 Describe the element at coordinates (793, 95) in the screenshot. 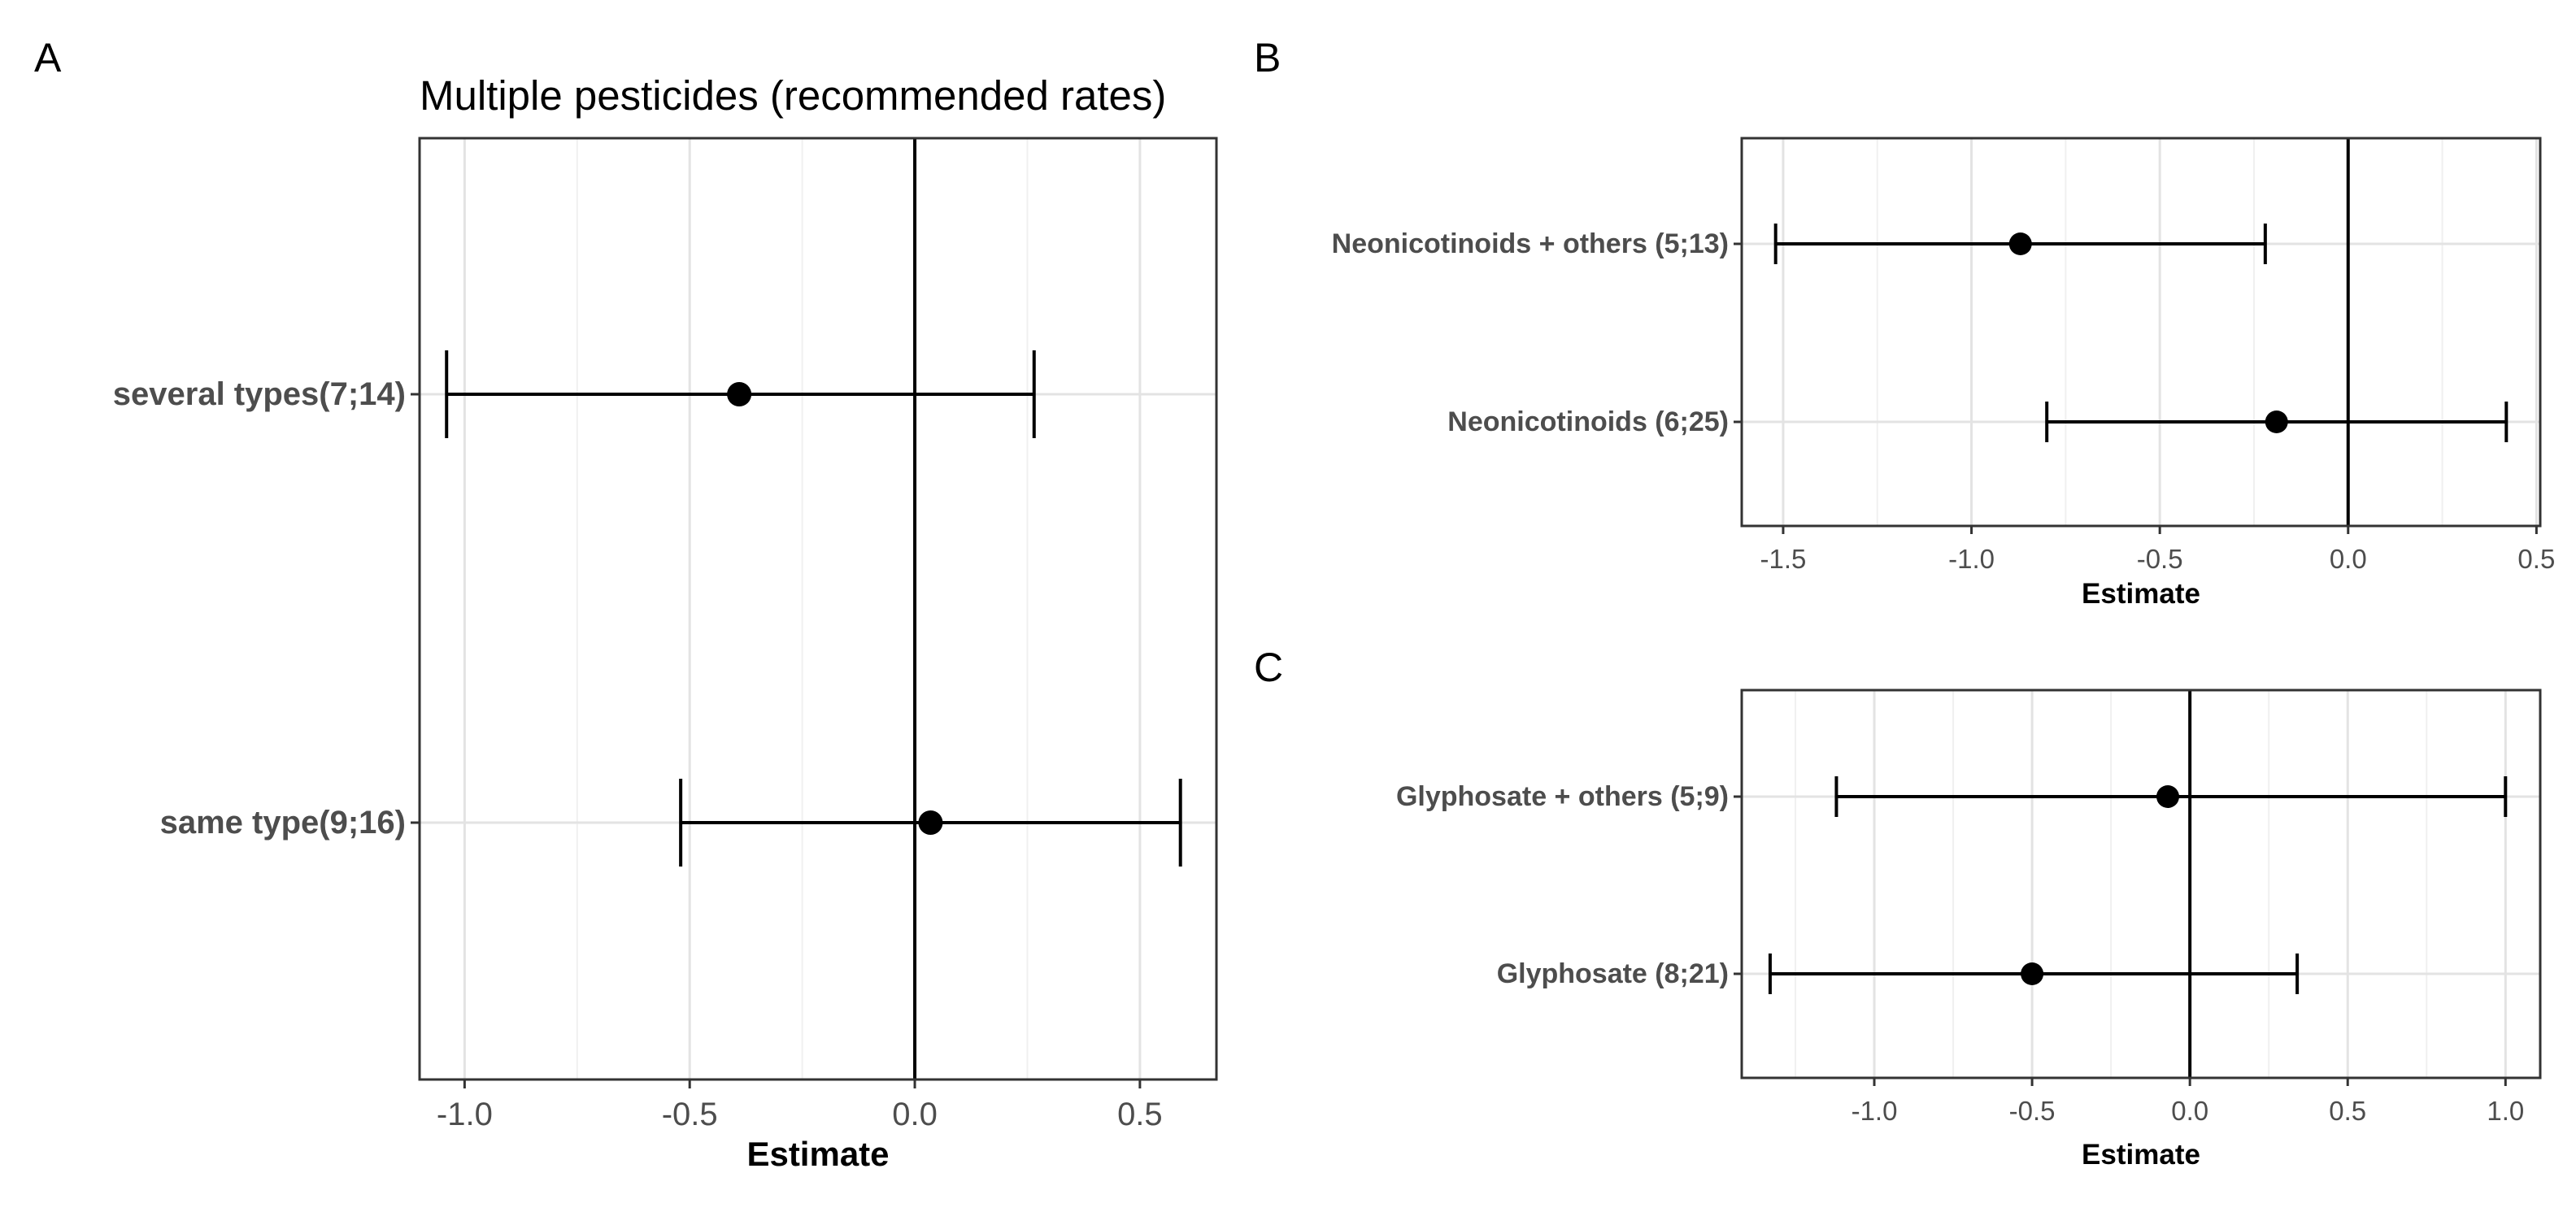

I see `panel-title: Multiple pesticides (recommended rates)` at that location.